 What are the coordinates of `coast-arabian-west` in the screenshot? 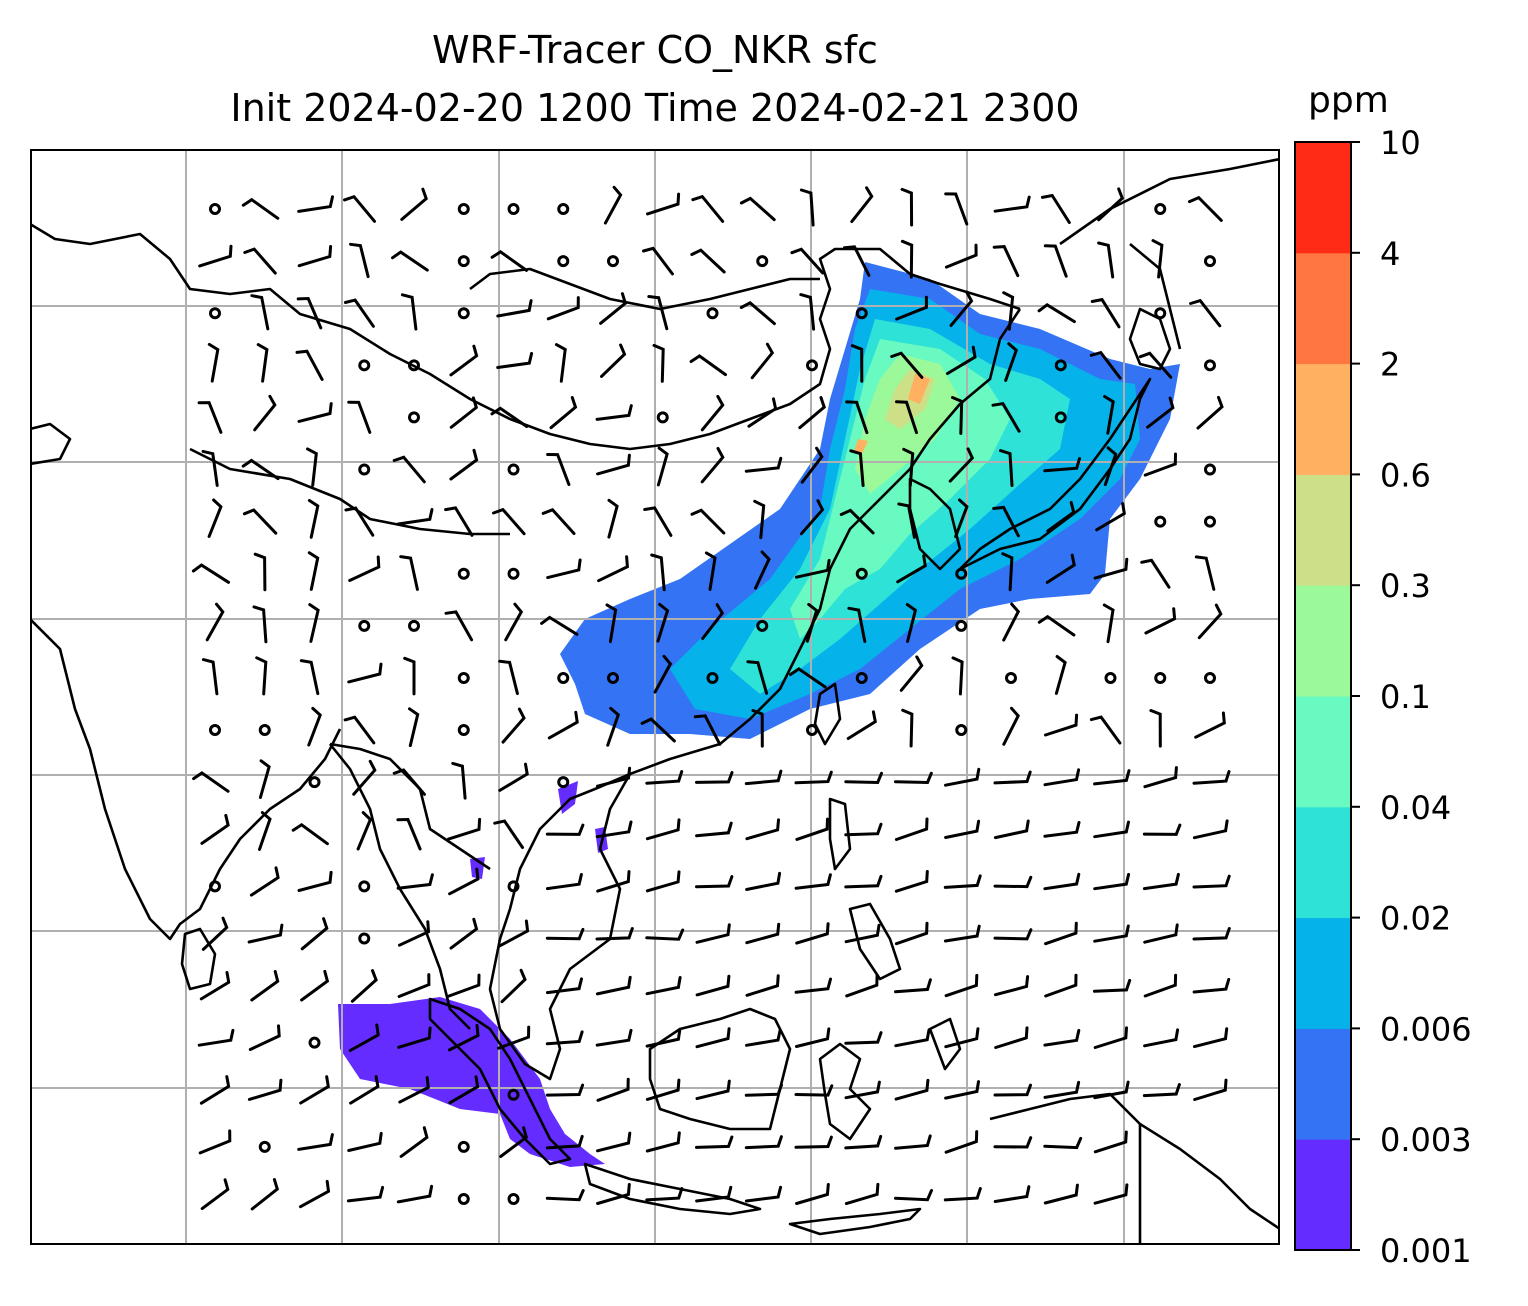 It's located at (51, 444).